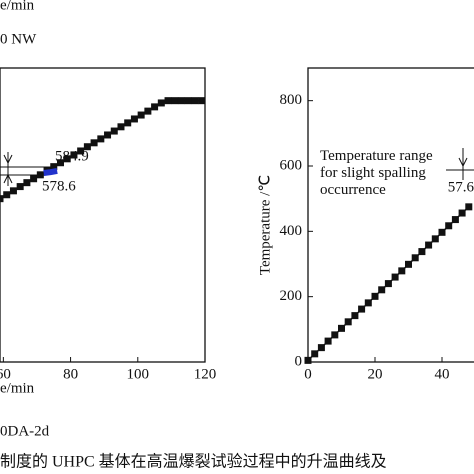 This screenshot has width=474, height=474. Describe the element at coordinates (291, 231) in the screenshot. I see `y-tick-label: 400` at that location.